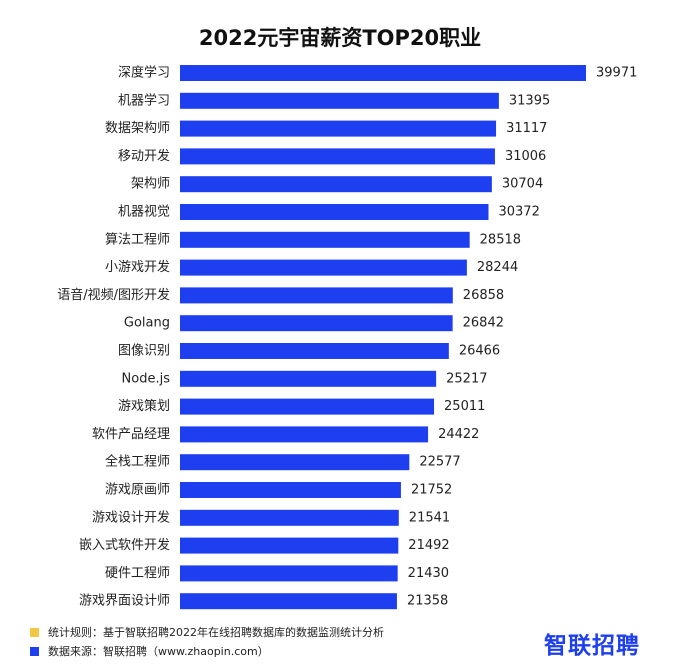 Image resolution: width=680 pixels, height=664 pixels. I want to click on value-label: 22577, so click(439, 462).